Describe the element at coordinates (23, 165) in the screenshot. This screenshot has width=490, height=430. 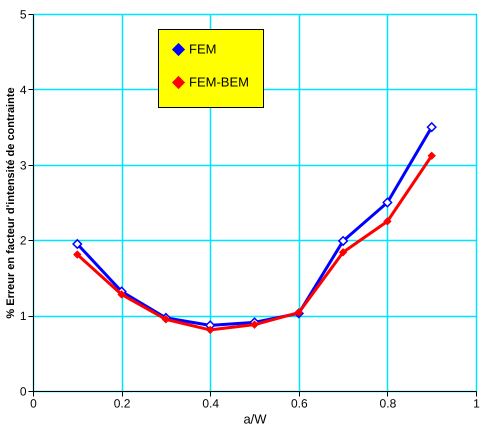
I see `y-tick-label: 3` at that location.